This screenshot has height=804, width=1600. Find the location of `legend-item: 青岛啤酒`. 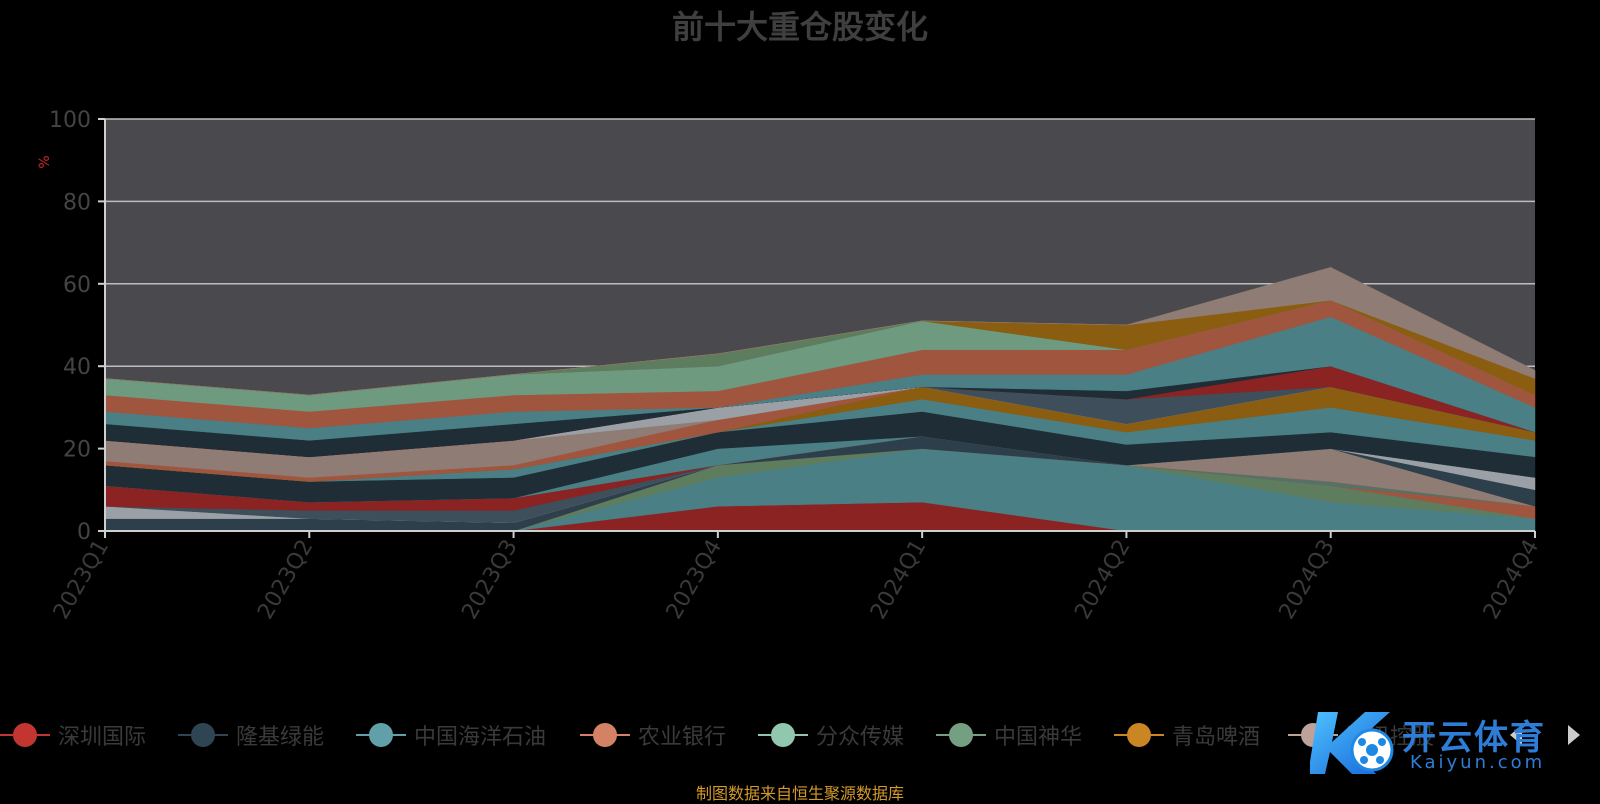

legend-item: 青岛啤酒 is located at coordinates (1187, 735).